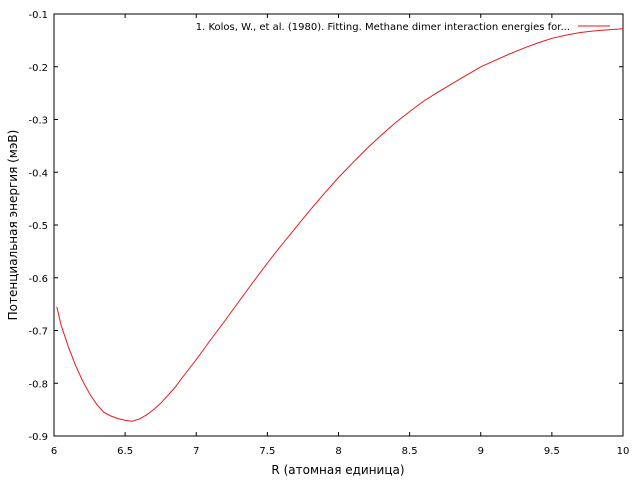 The image size is (640, 480). What do you see at coordinates (481, 451) in the screenshot?
I see `x-tick-label: 9` at bounding box center [481, 451].